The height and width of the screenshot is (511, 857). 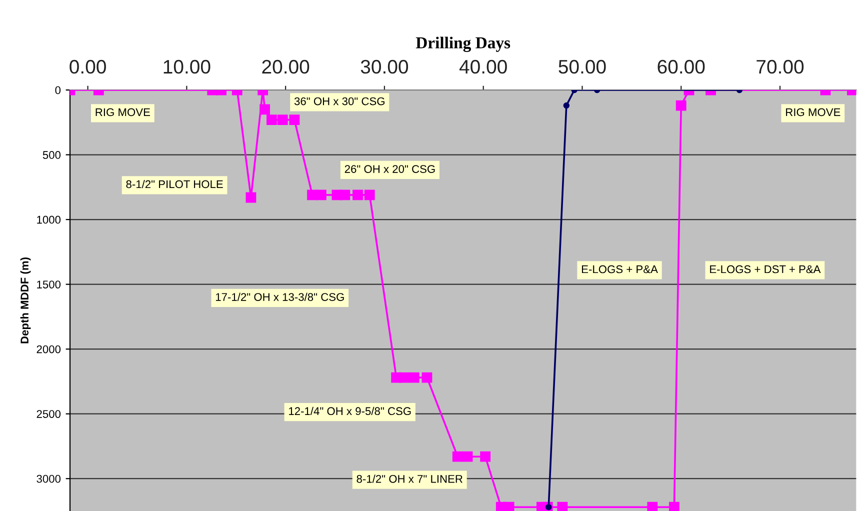 I want to click on y-tick-label: 1000, so click(x=49, y=220).